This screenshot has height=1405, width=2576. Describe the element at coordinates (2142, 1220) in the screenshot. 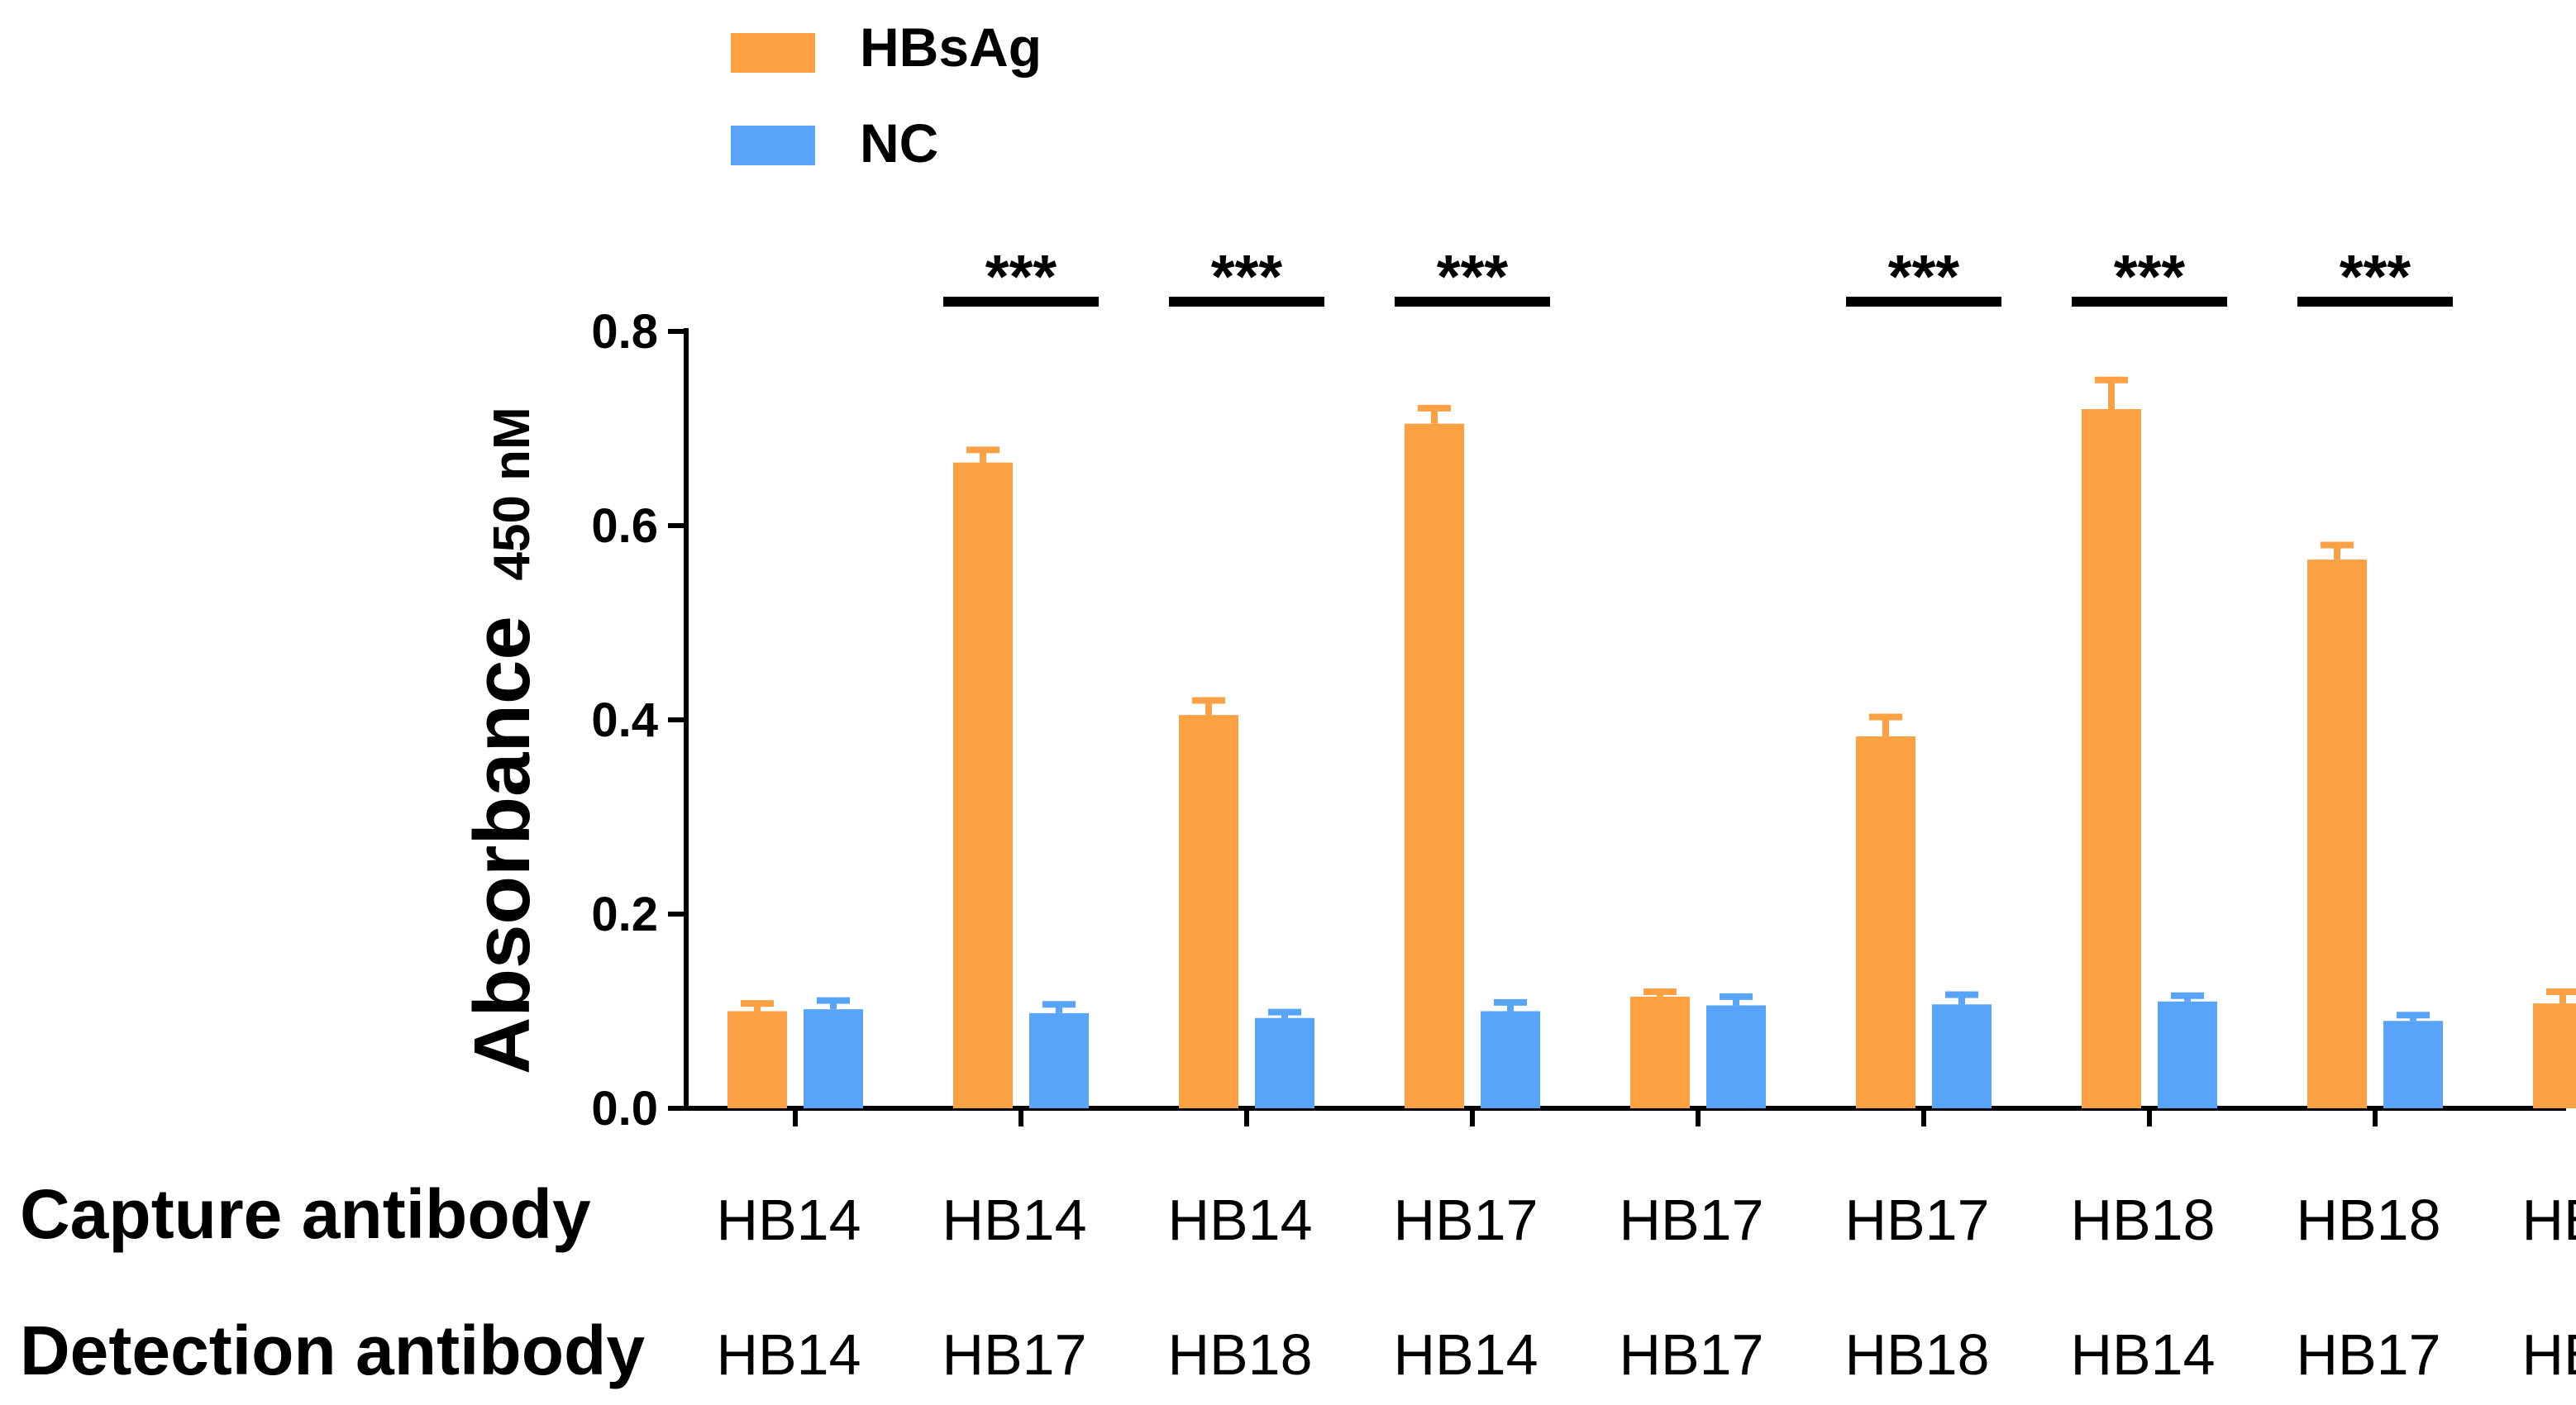

I see `capture-label-7: HB18` at that location.